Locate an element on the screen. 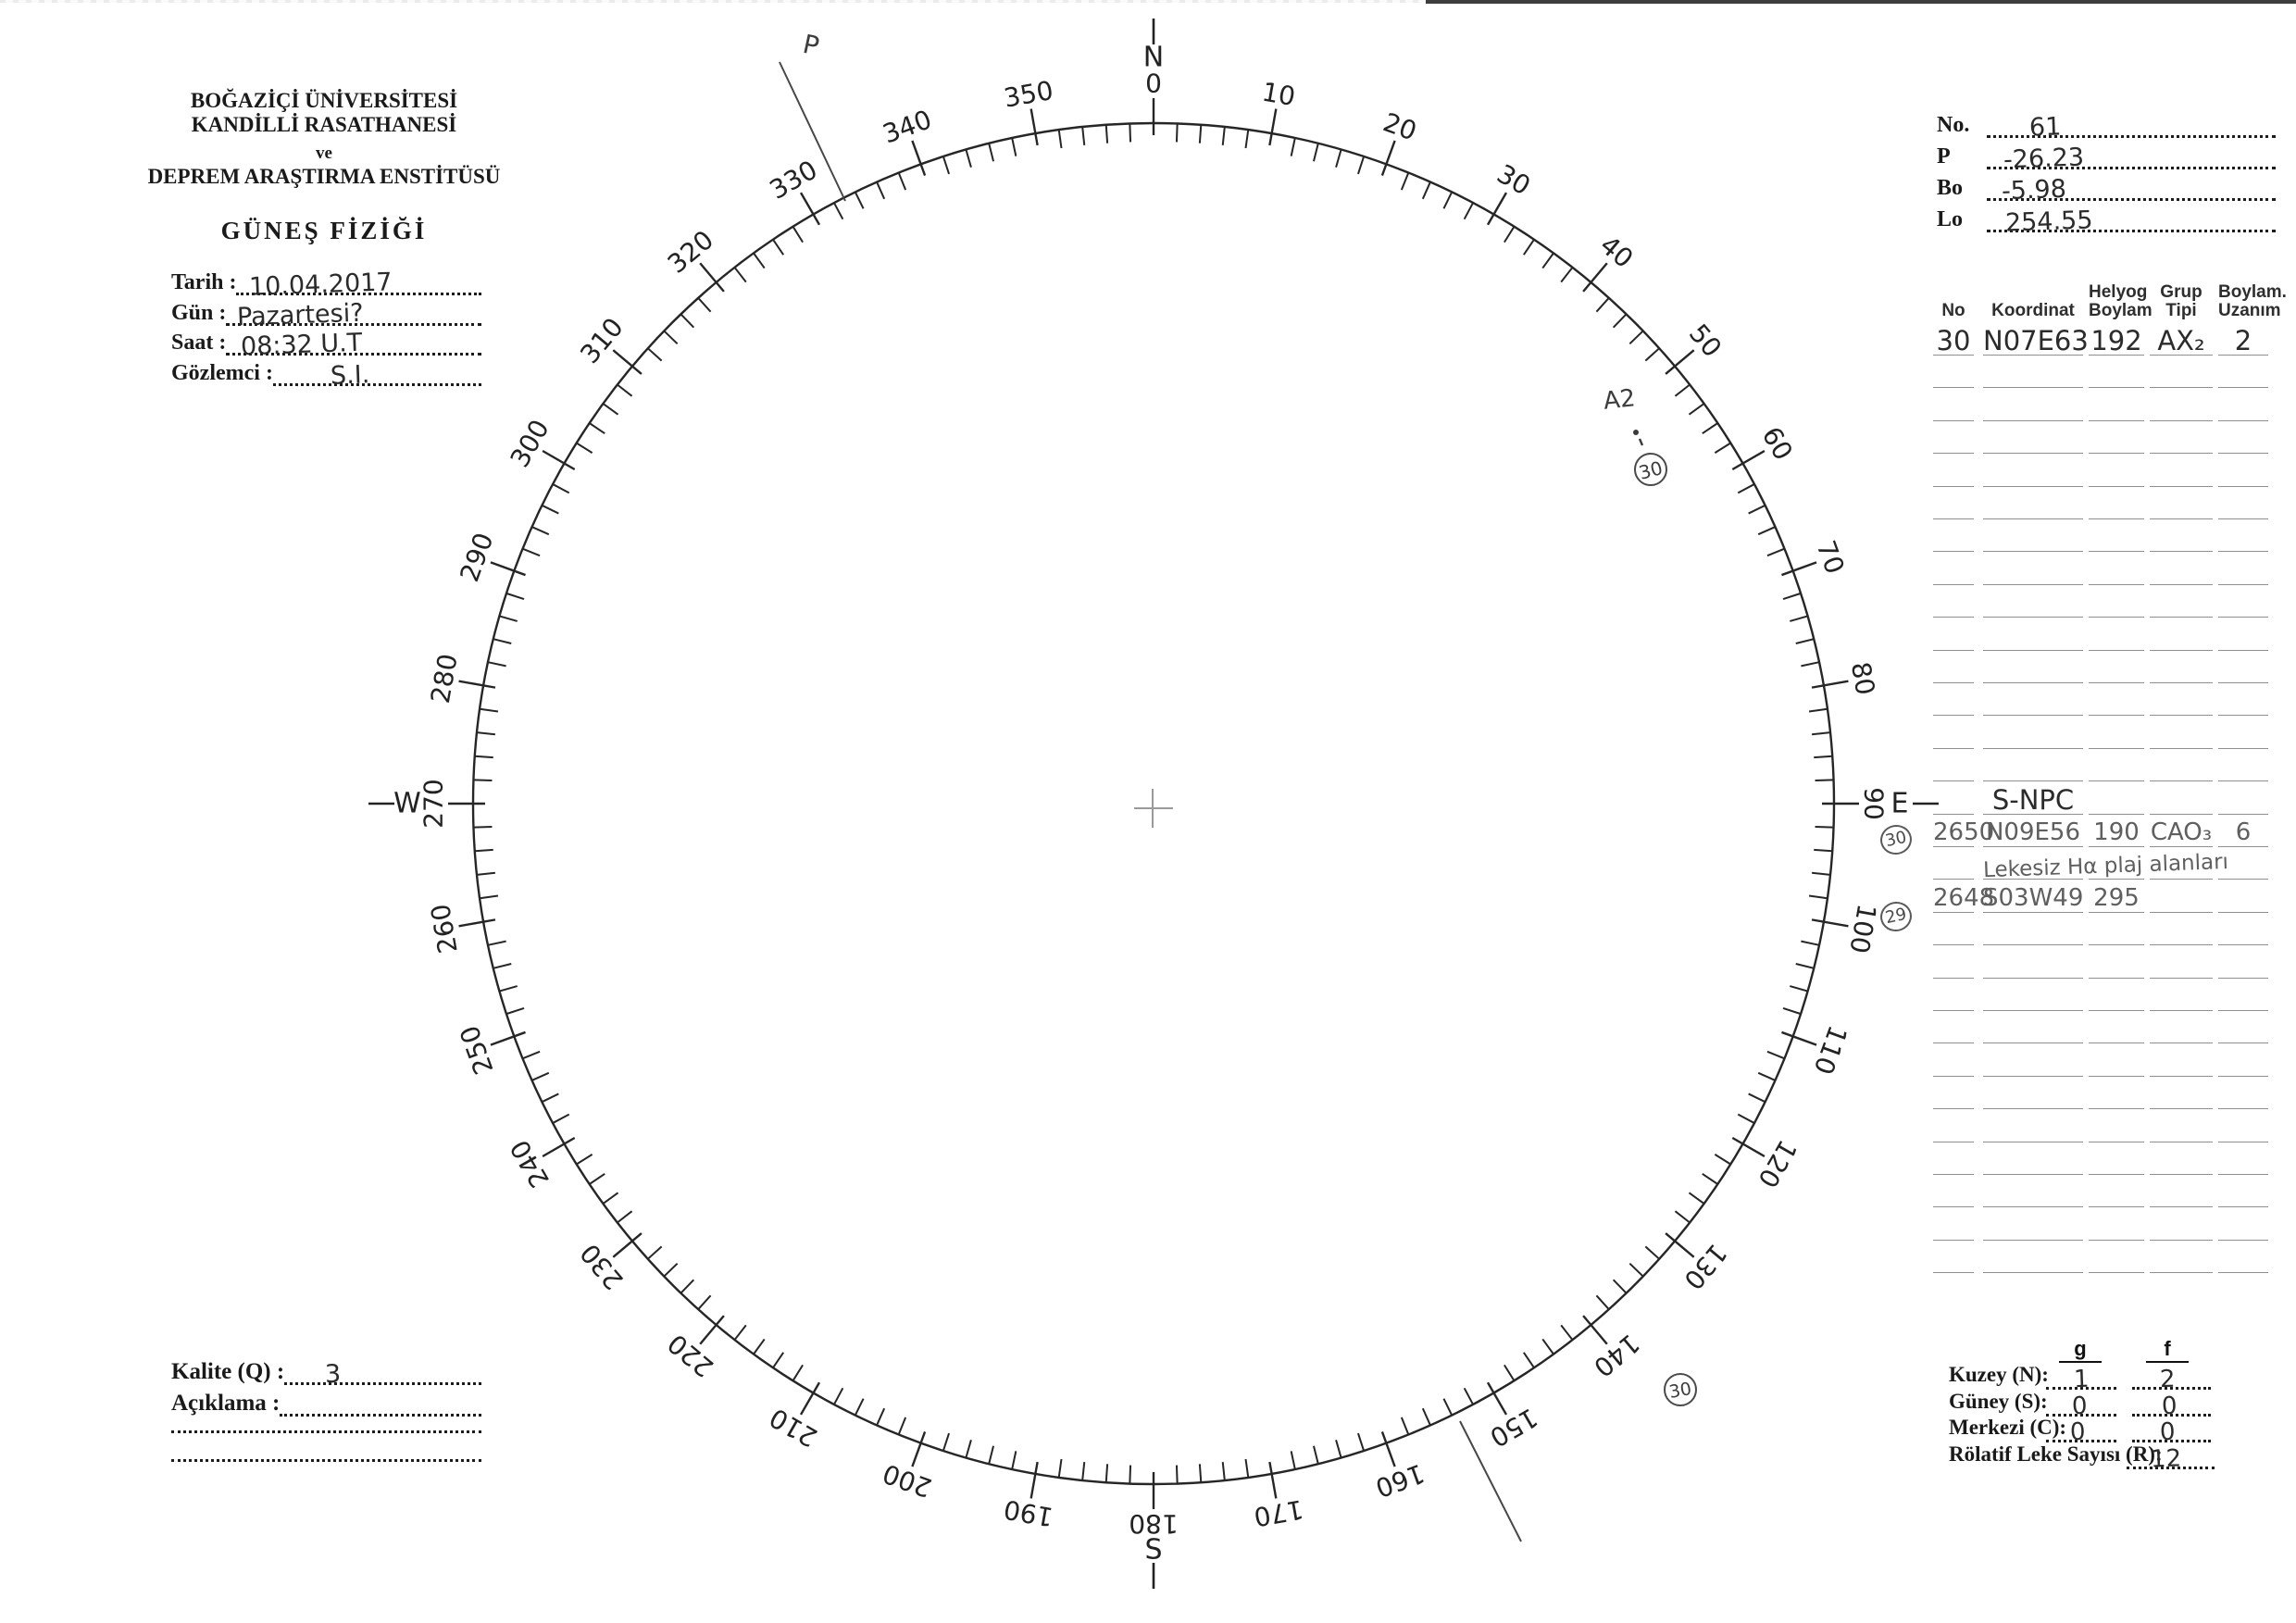 The height and width of the screenshot is (1623, 2296). degree-label-300: 300 is located at coordinates (530, 444).